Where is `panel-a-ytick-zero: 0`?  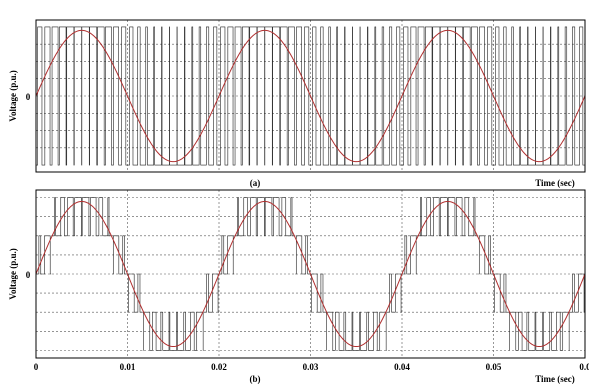 panel-a-ytick-zero: 0 is located at coordinates (28, 97).